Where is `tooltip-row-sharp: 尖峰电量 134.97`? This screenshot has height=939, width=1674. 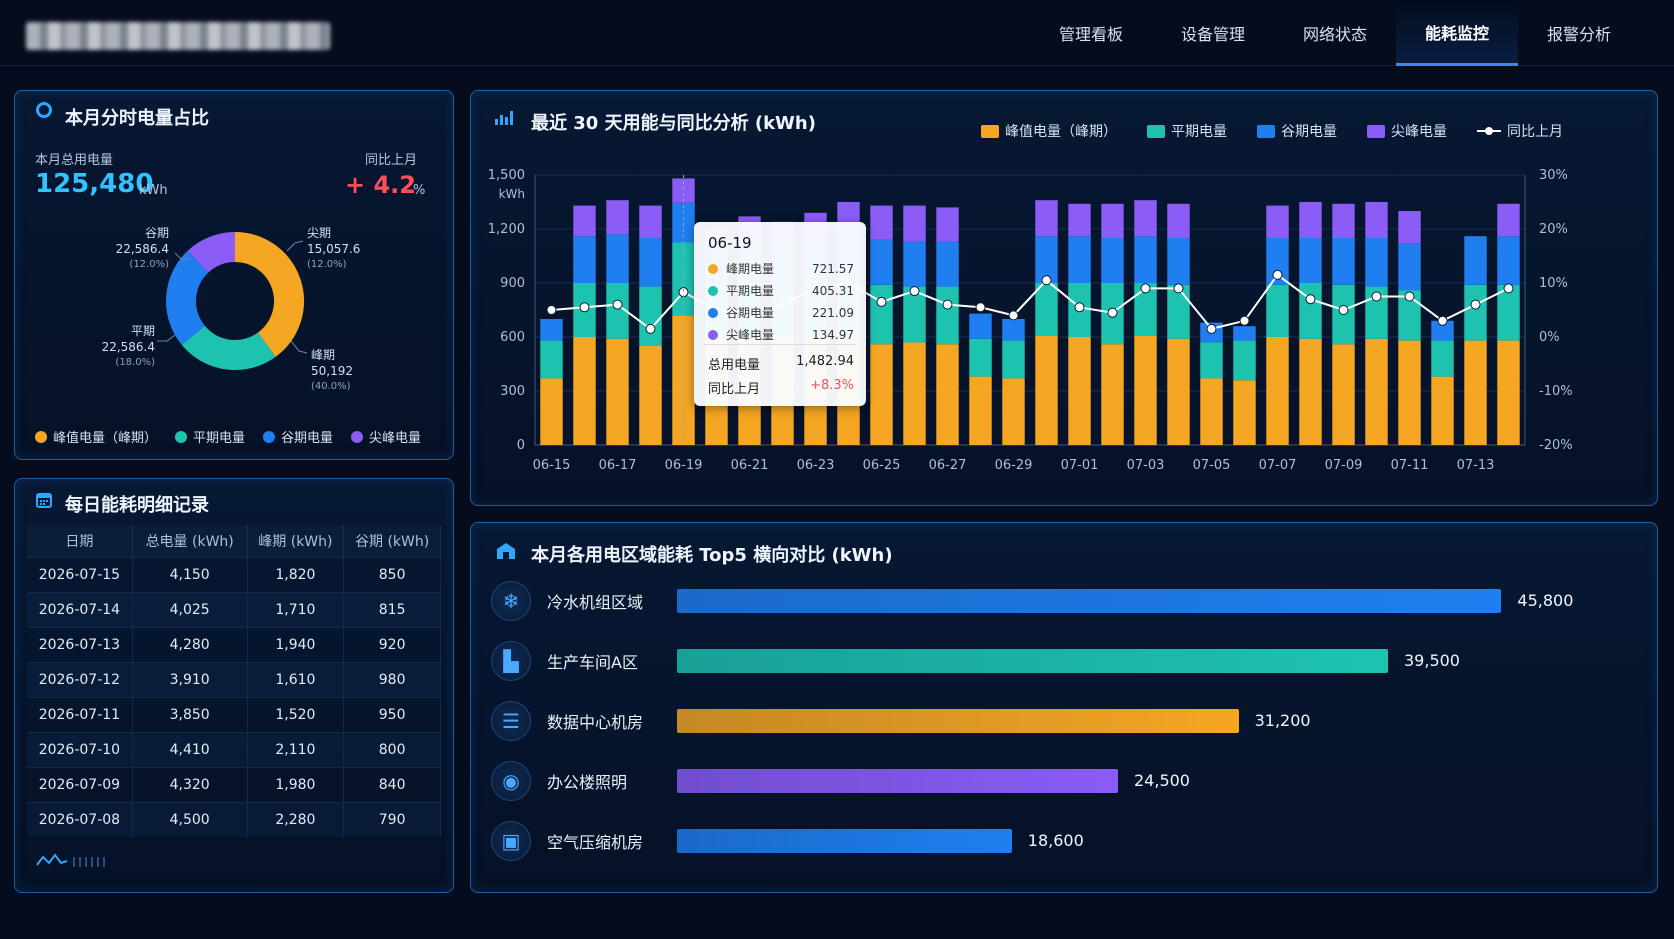 tooltip-row-sharp: 尖峰电量 134.97 is located at coordinates (781, 334).